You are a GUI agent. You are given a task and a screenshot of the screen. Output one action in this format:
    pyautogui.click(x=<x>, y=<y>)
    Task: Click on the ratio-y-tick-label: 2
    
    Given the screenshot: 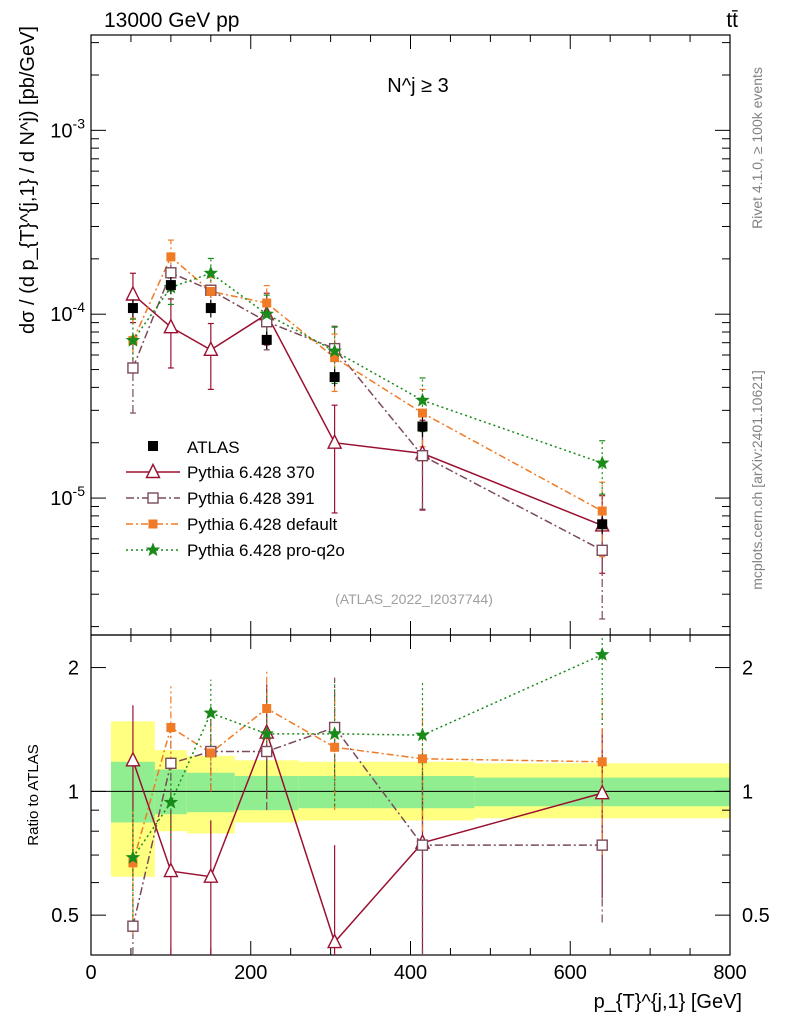 What is the action you would take?
    pyautogui.click(x=73, y=669)
    